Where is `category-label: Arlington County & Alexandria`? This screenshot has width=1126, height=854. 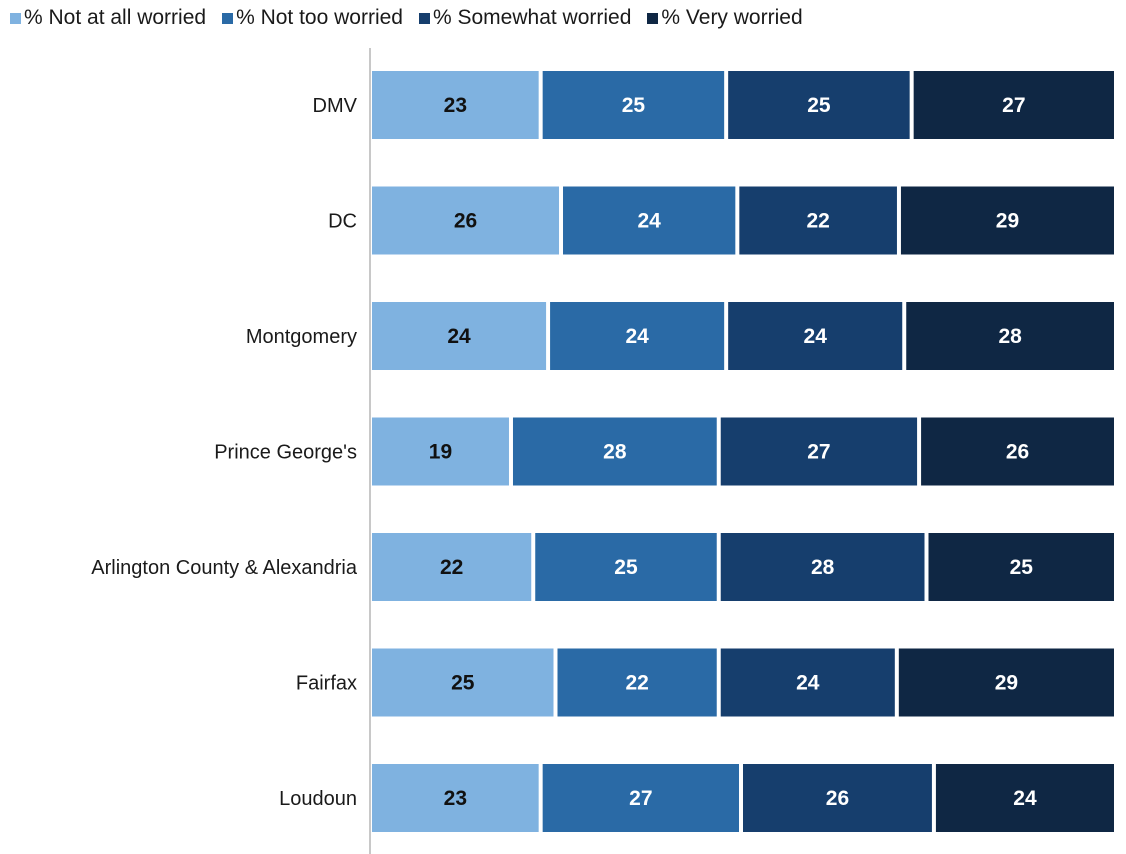
category-label: Arlington County & Alexandria is located at coordinates (224, 568).